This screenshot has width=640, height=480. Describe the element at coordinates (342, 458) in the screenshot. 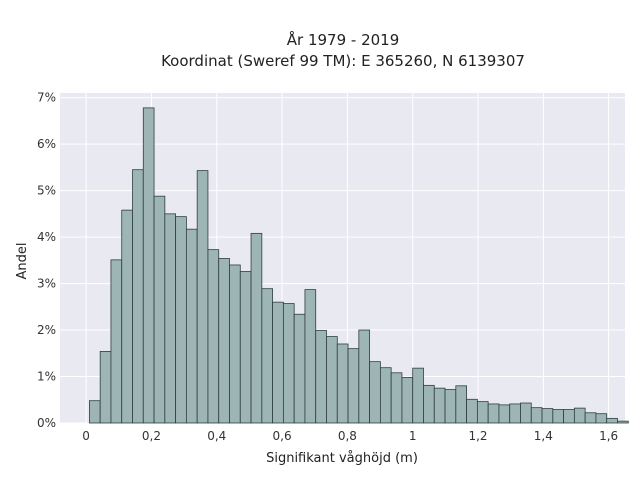

I see `x-axis-label: Signifikant våghöjd (m)` at that location.